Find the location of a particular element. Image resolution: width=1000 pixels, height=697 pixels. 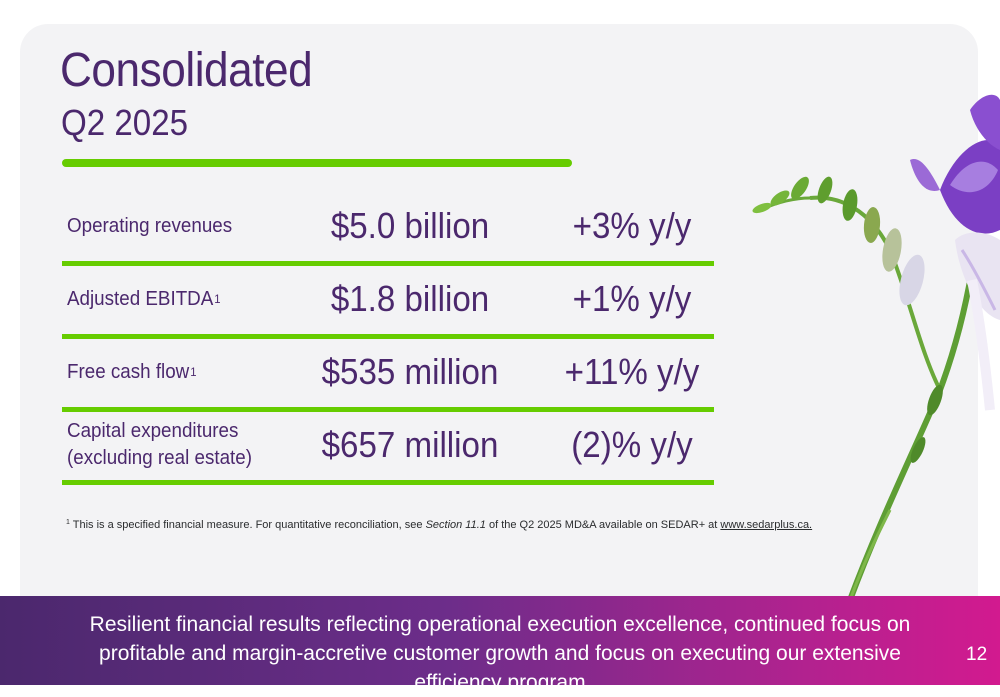

metric-row-adjusted-ebitda: Adjusted EBITDA 1 $1.8 billion +1% y/y is located at coordinates (388, 301).